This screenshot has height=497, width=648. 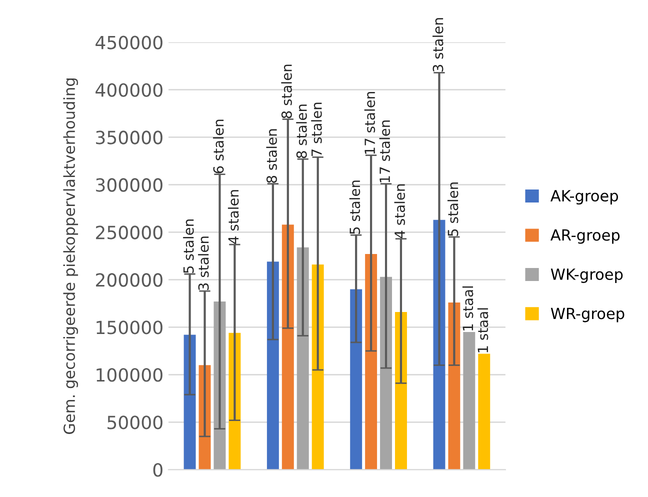 I want to click on y-tick-label: 0, so click(x=157, y=470).